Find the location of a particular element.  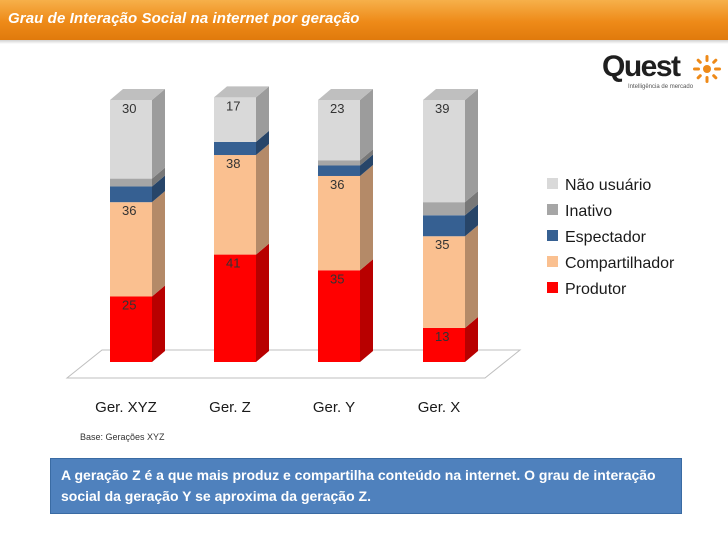

x-tick-label-3: Ger. Y is located at coordinates (334, 407).